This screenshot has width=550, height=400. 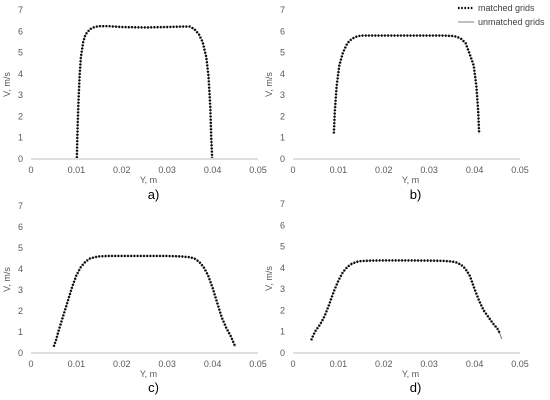 I want to click on panel-label: c), so click(x=153, y=387).